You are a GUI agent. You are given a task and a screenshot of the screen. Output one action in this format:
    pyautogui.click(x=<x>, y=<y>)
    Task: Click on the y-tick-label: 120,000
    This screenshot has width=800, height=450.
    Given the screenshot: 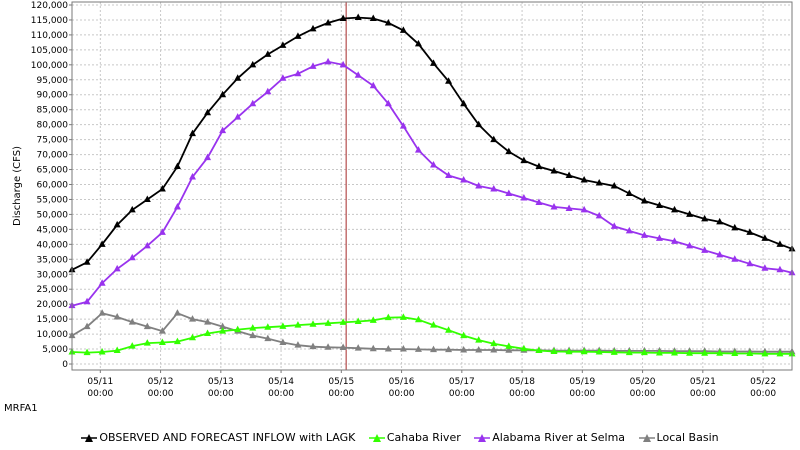 What is the action you would take?
    pyautogui.click(x=49, y=6)
    